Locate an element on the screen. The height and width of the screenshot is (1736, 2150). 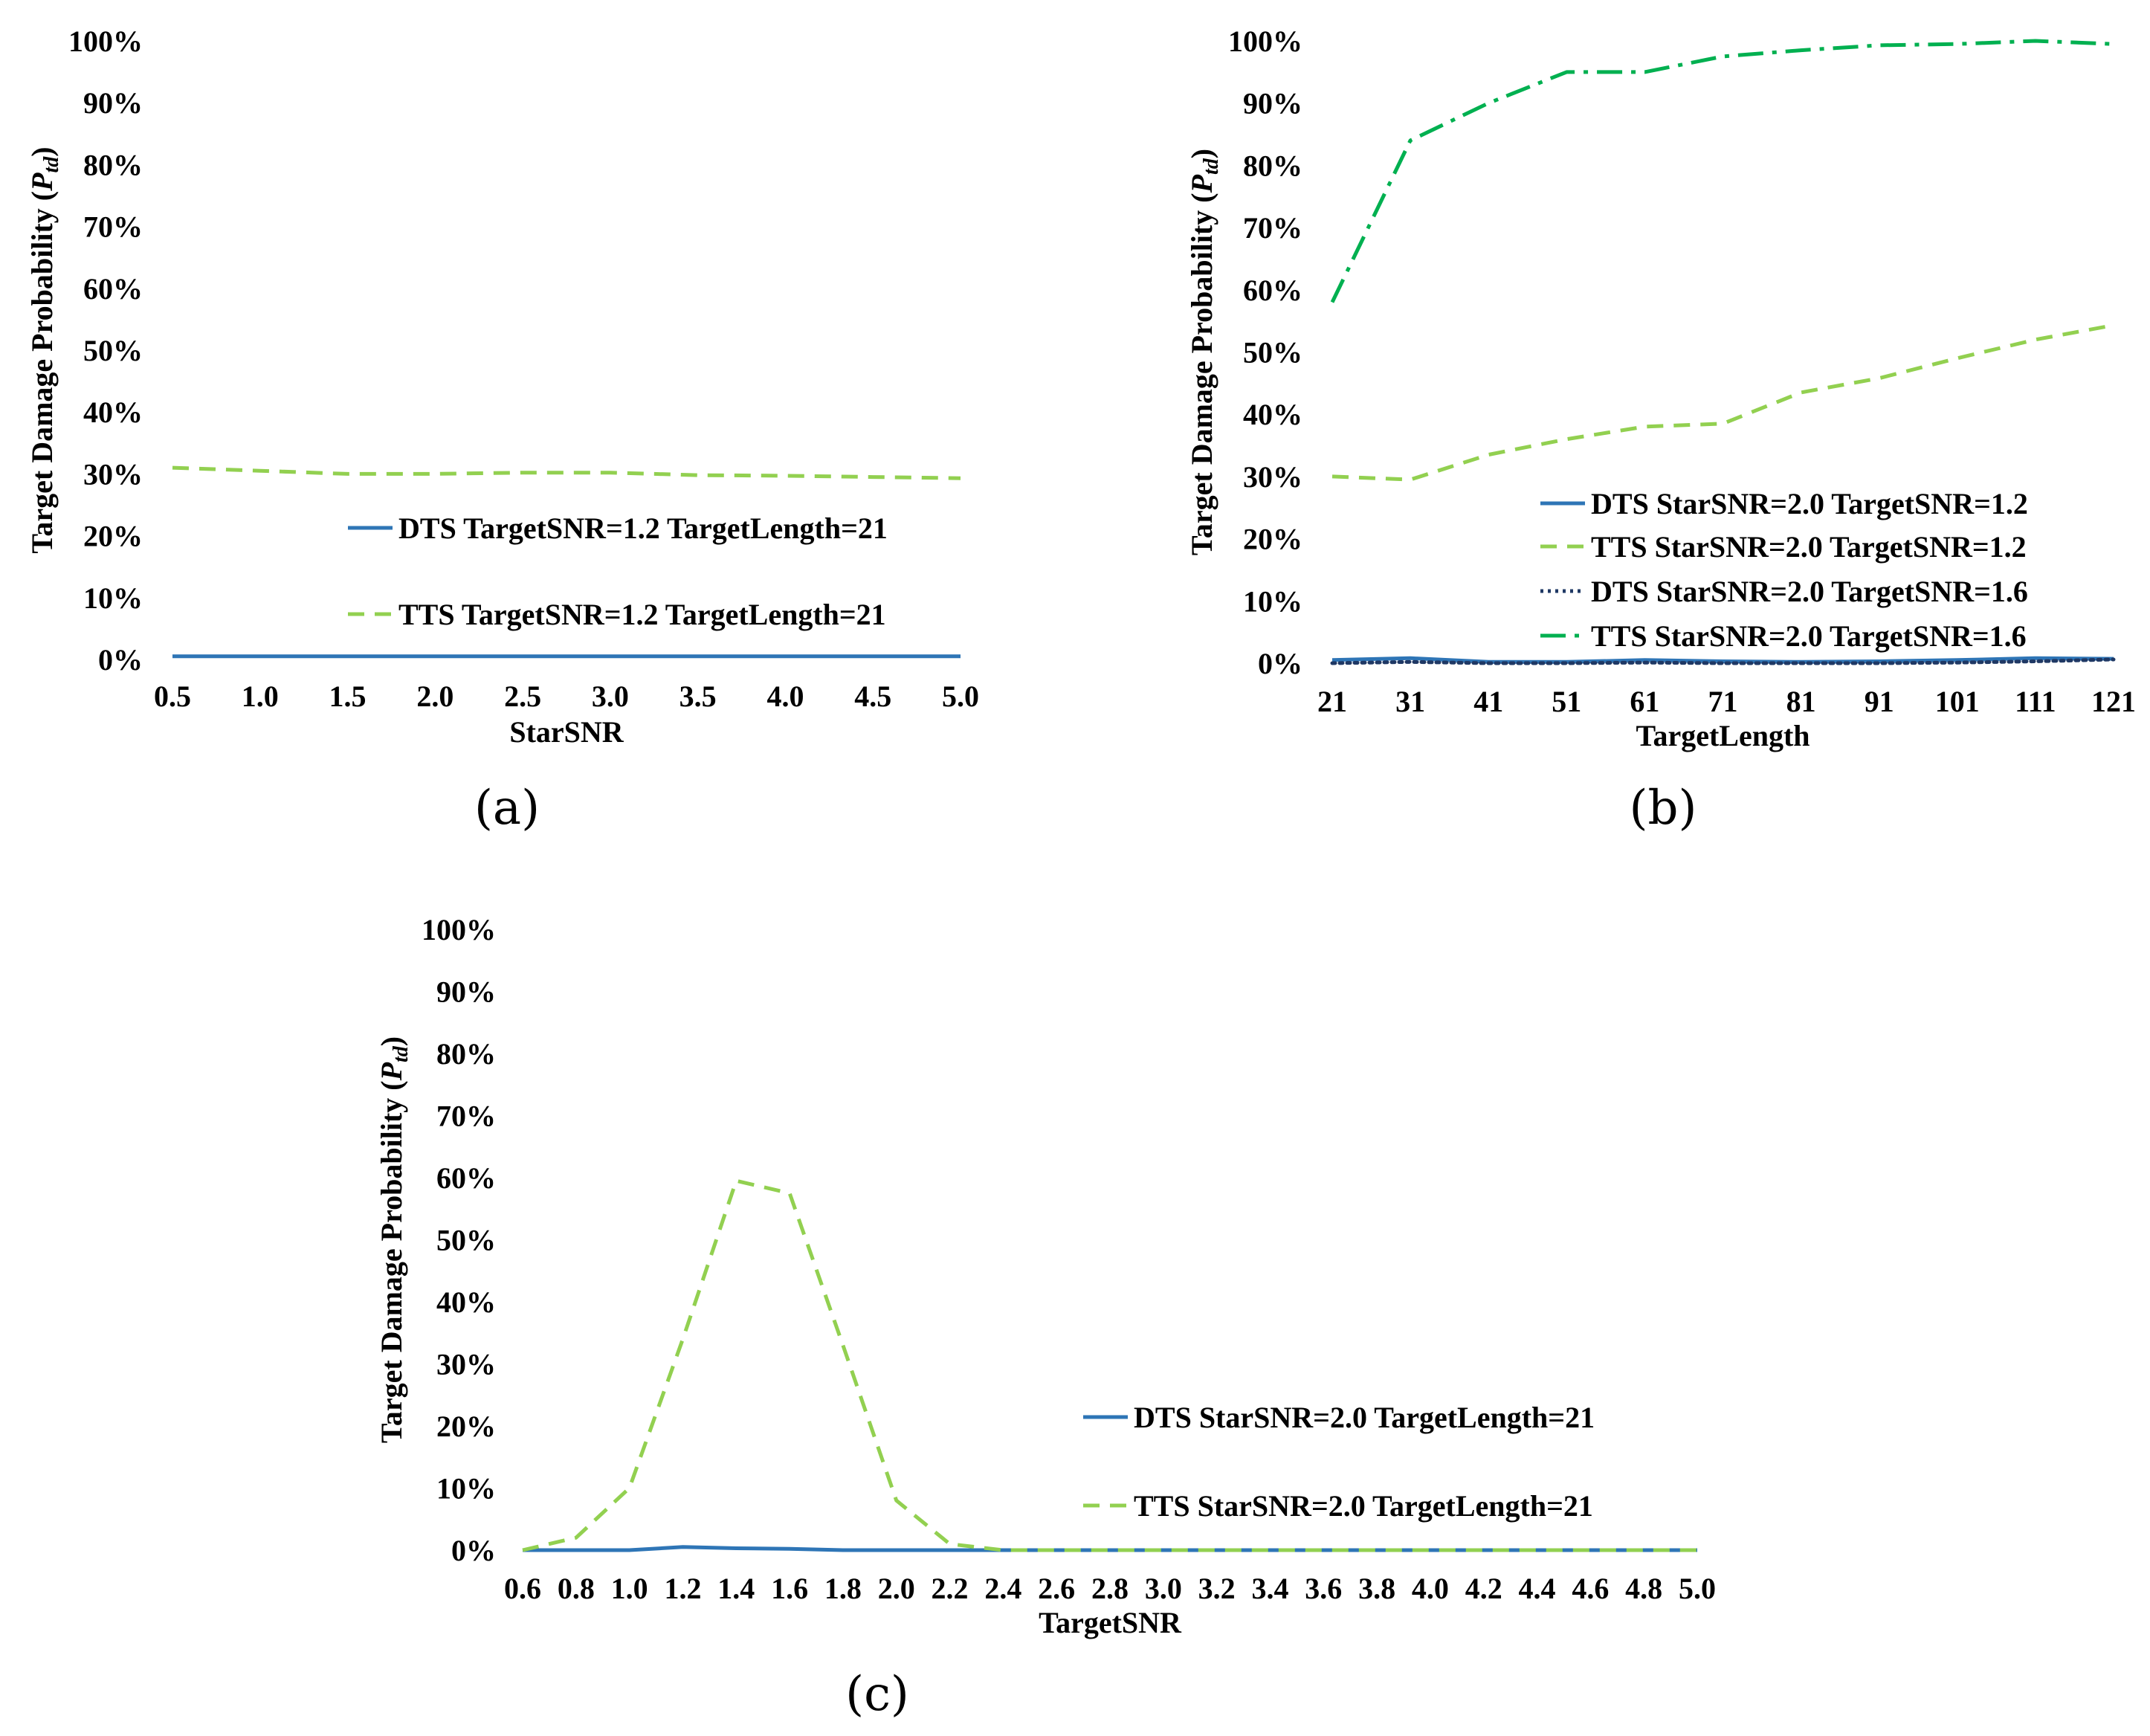
legend-label-2: TTS StarSNR=2.0 TargetSNR=1.2 is located at coordinates (1809, 547).